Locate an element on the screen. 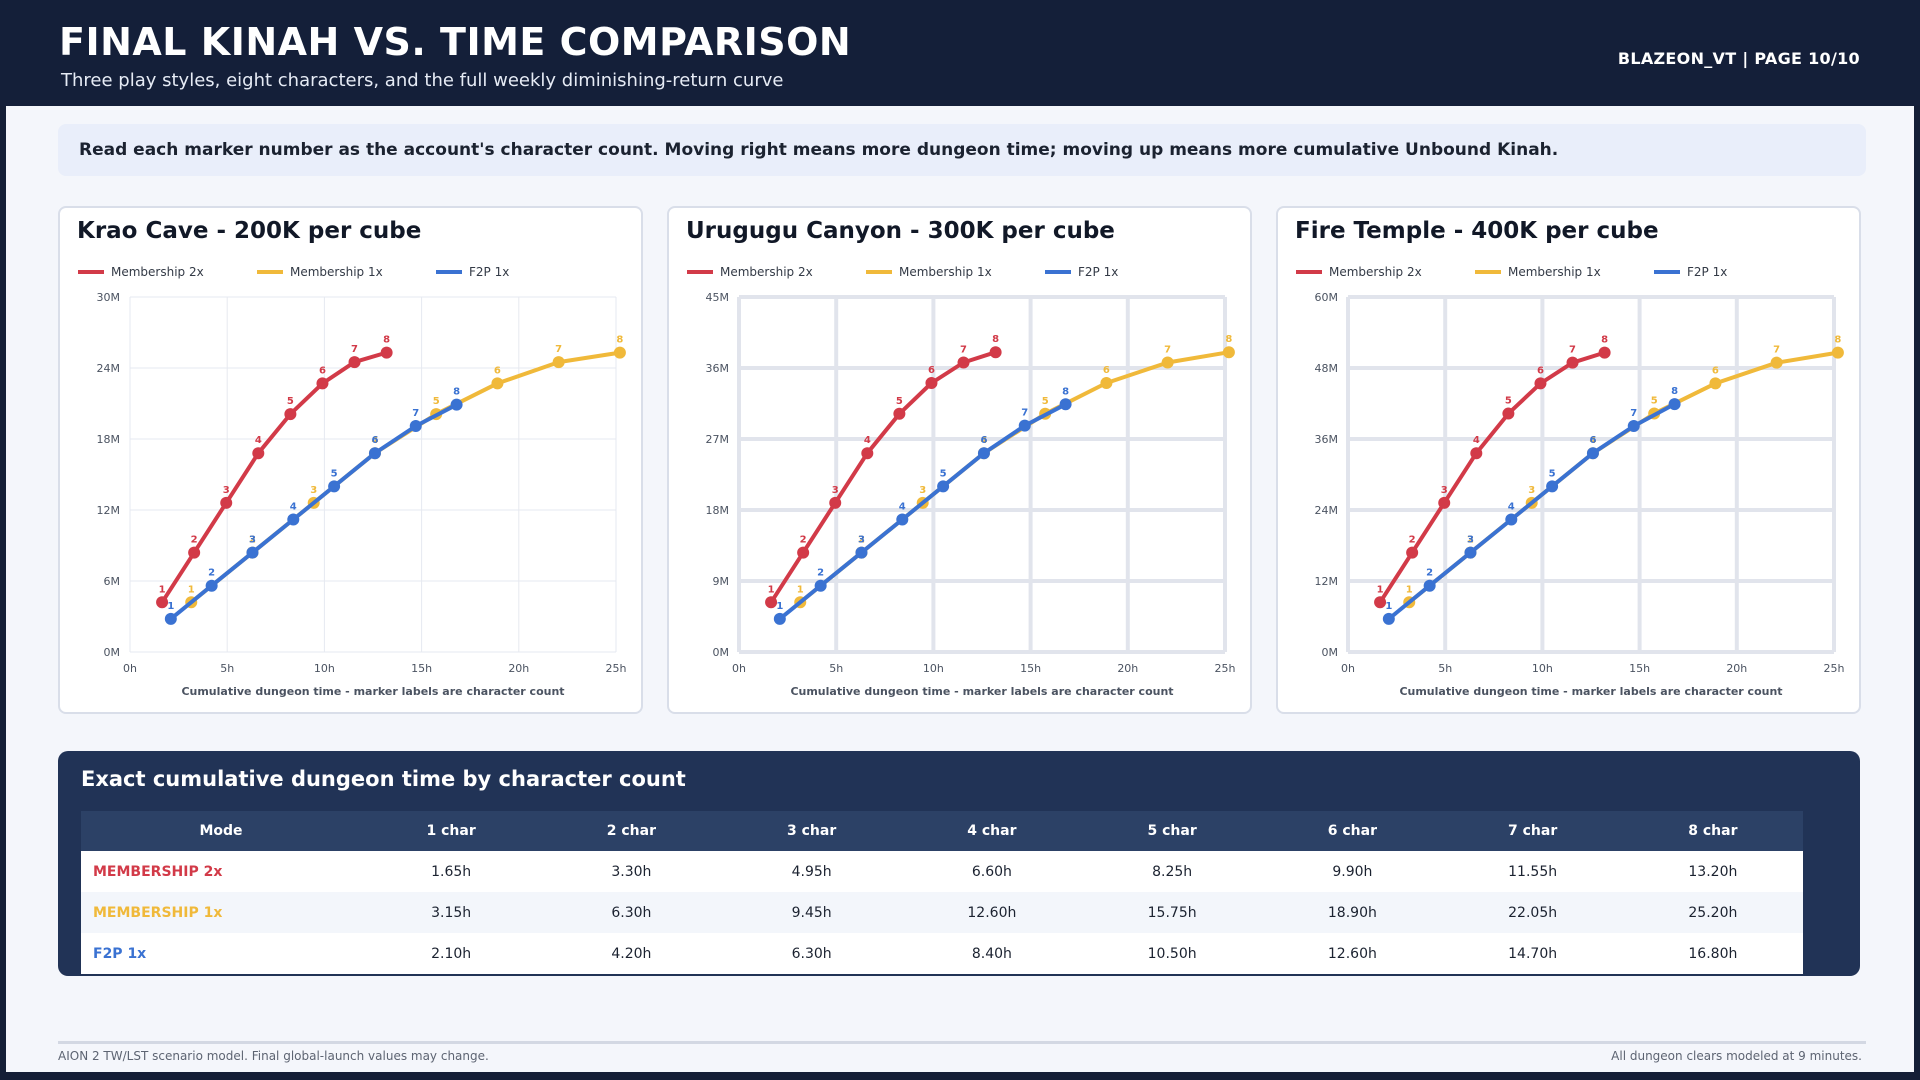 This screenshot has width=1920, height=1080. col-header-8-char: 8 char is located at coordinates (1713, 831).